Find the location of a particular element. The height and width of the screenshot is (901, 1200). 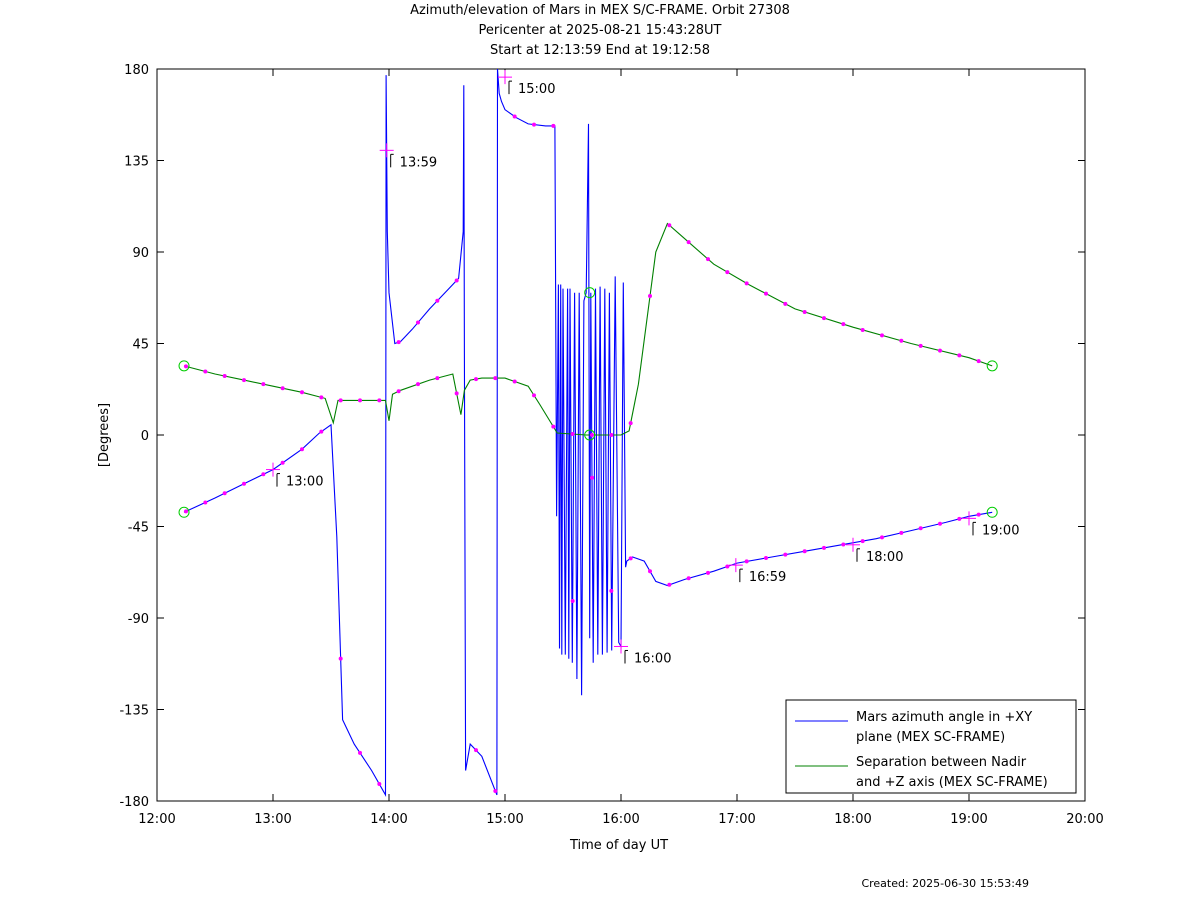

y-tick-label: 180 is located at coordinates (136, 70).